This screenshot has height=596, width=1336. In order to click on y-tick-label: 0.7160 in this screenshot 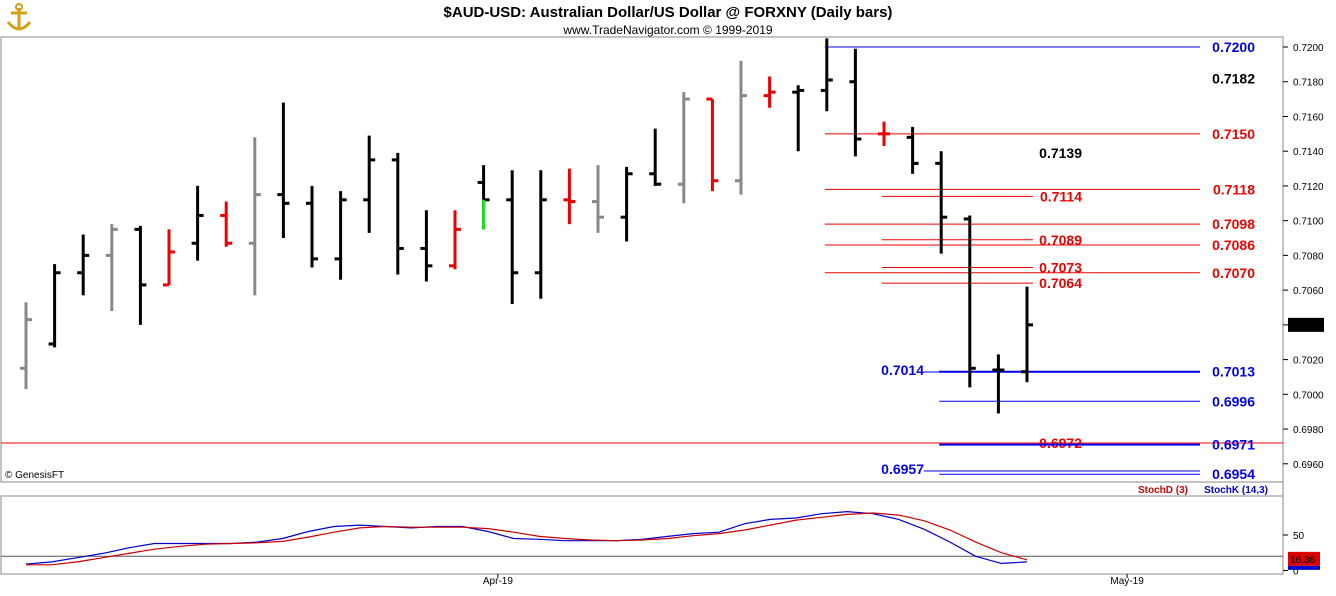, I will do `click(1308, 117)`.